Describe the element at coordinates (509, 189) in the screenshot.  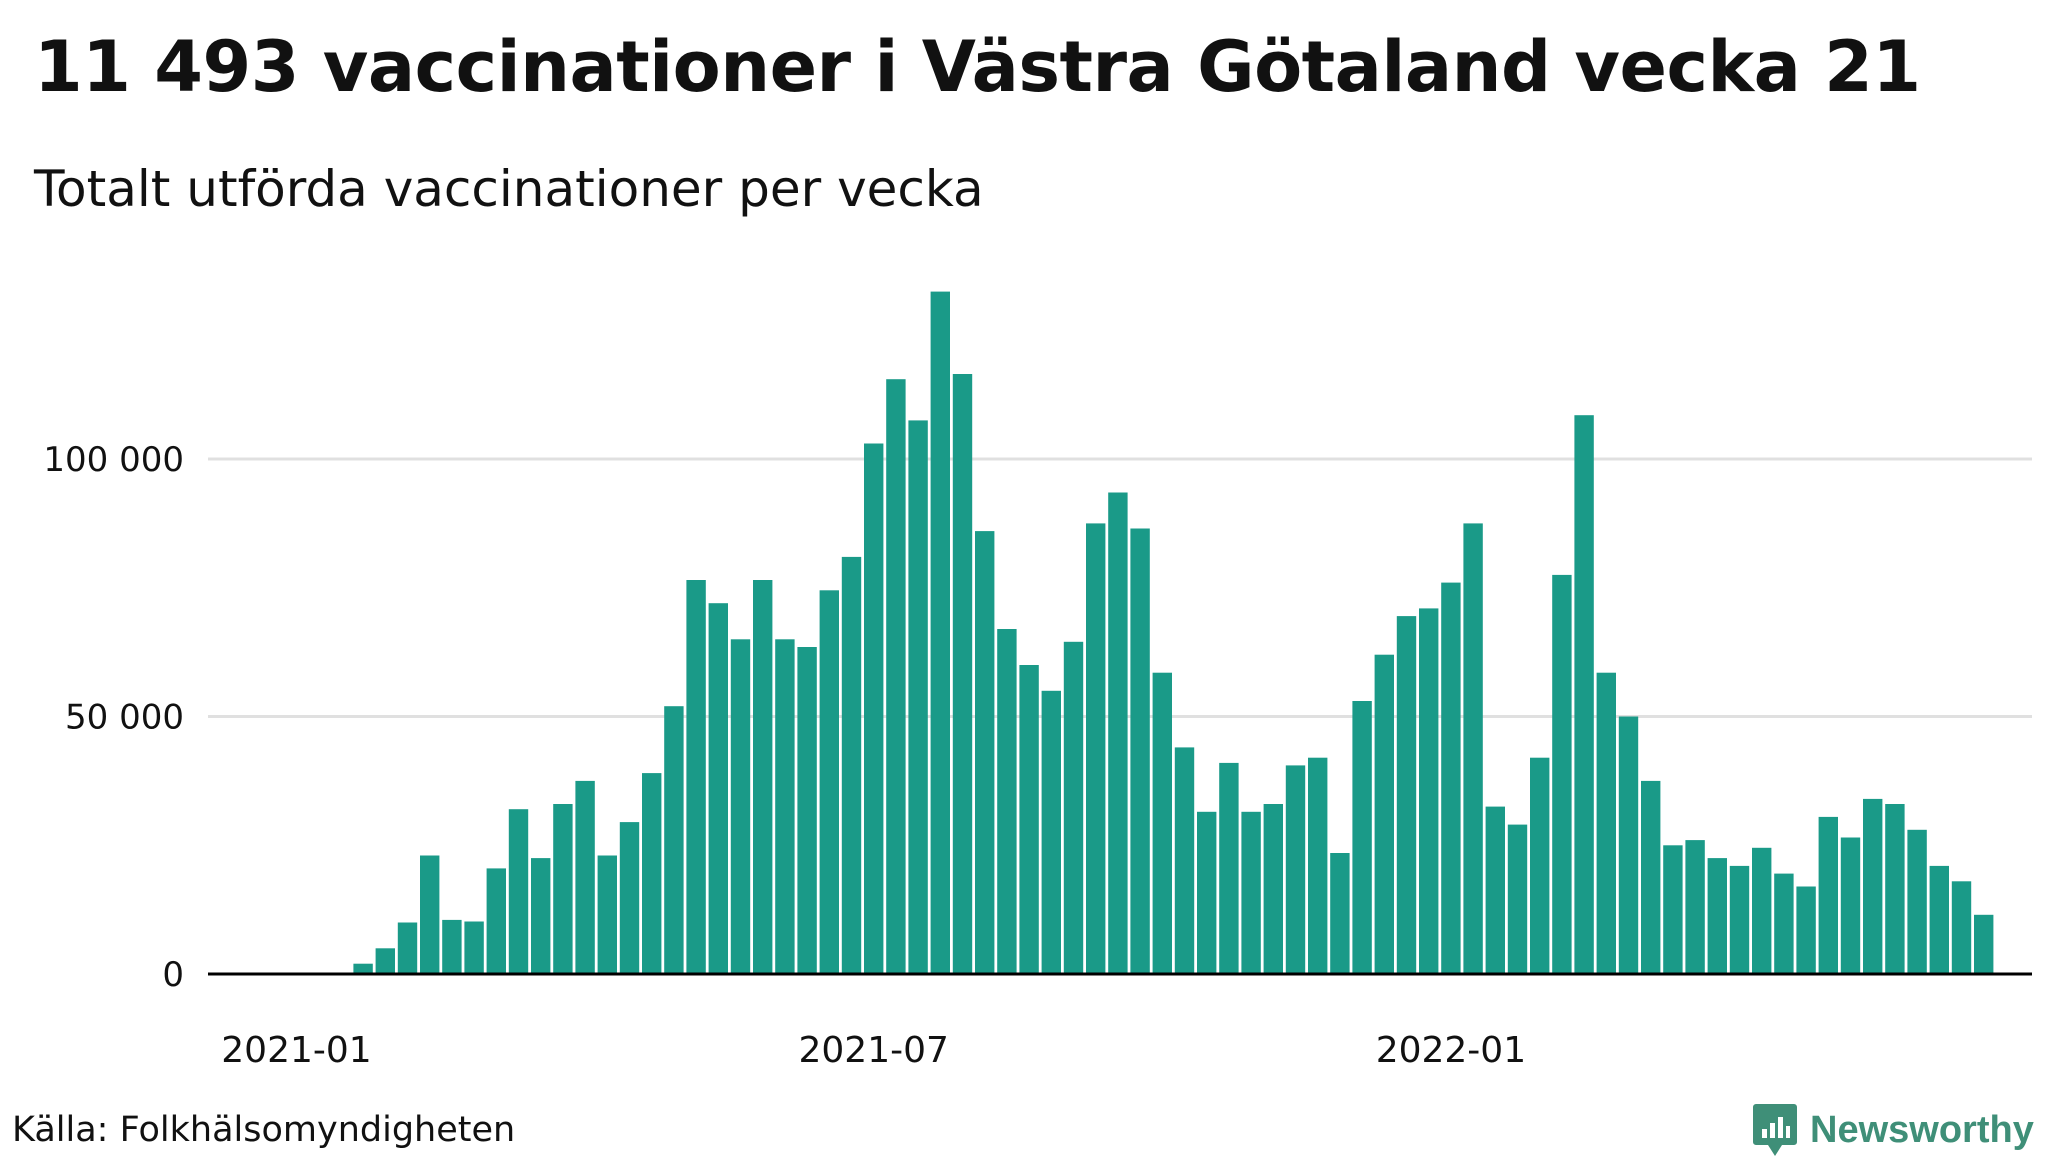
I see `chart-subtitle: Totalt utförda vaccinationer per vecka` at that location.